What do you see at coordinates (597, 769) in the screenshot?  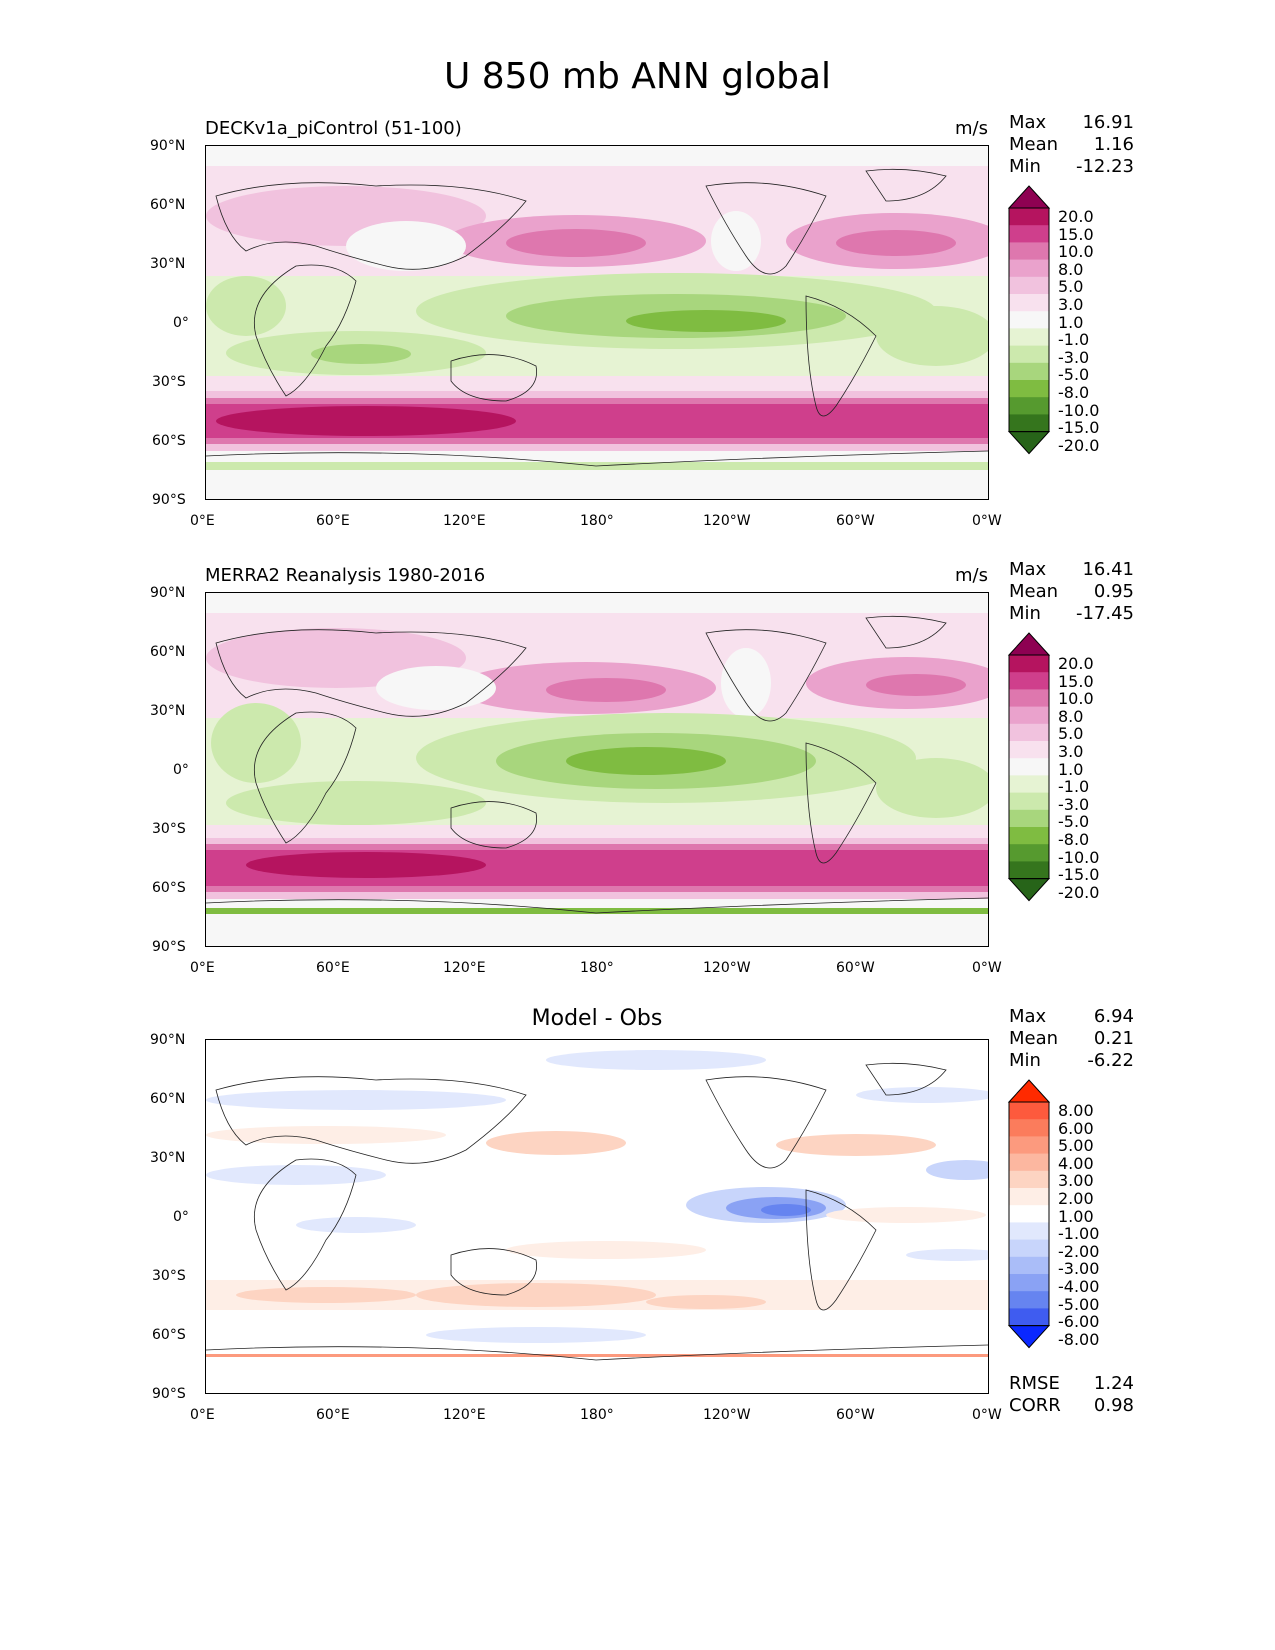 I see `panel-2-map` at bounding box center [597, 769].